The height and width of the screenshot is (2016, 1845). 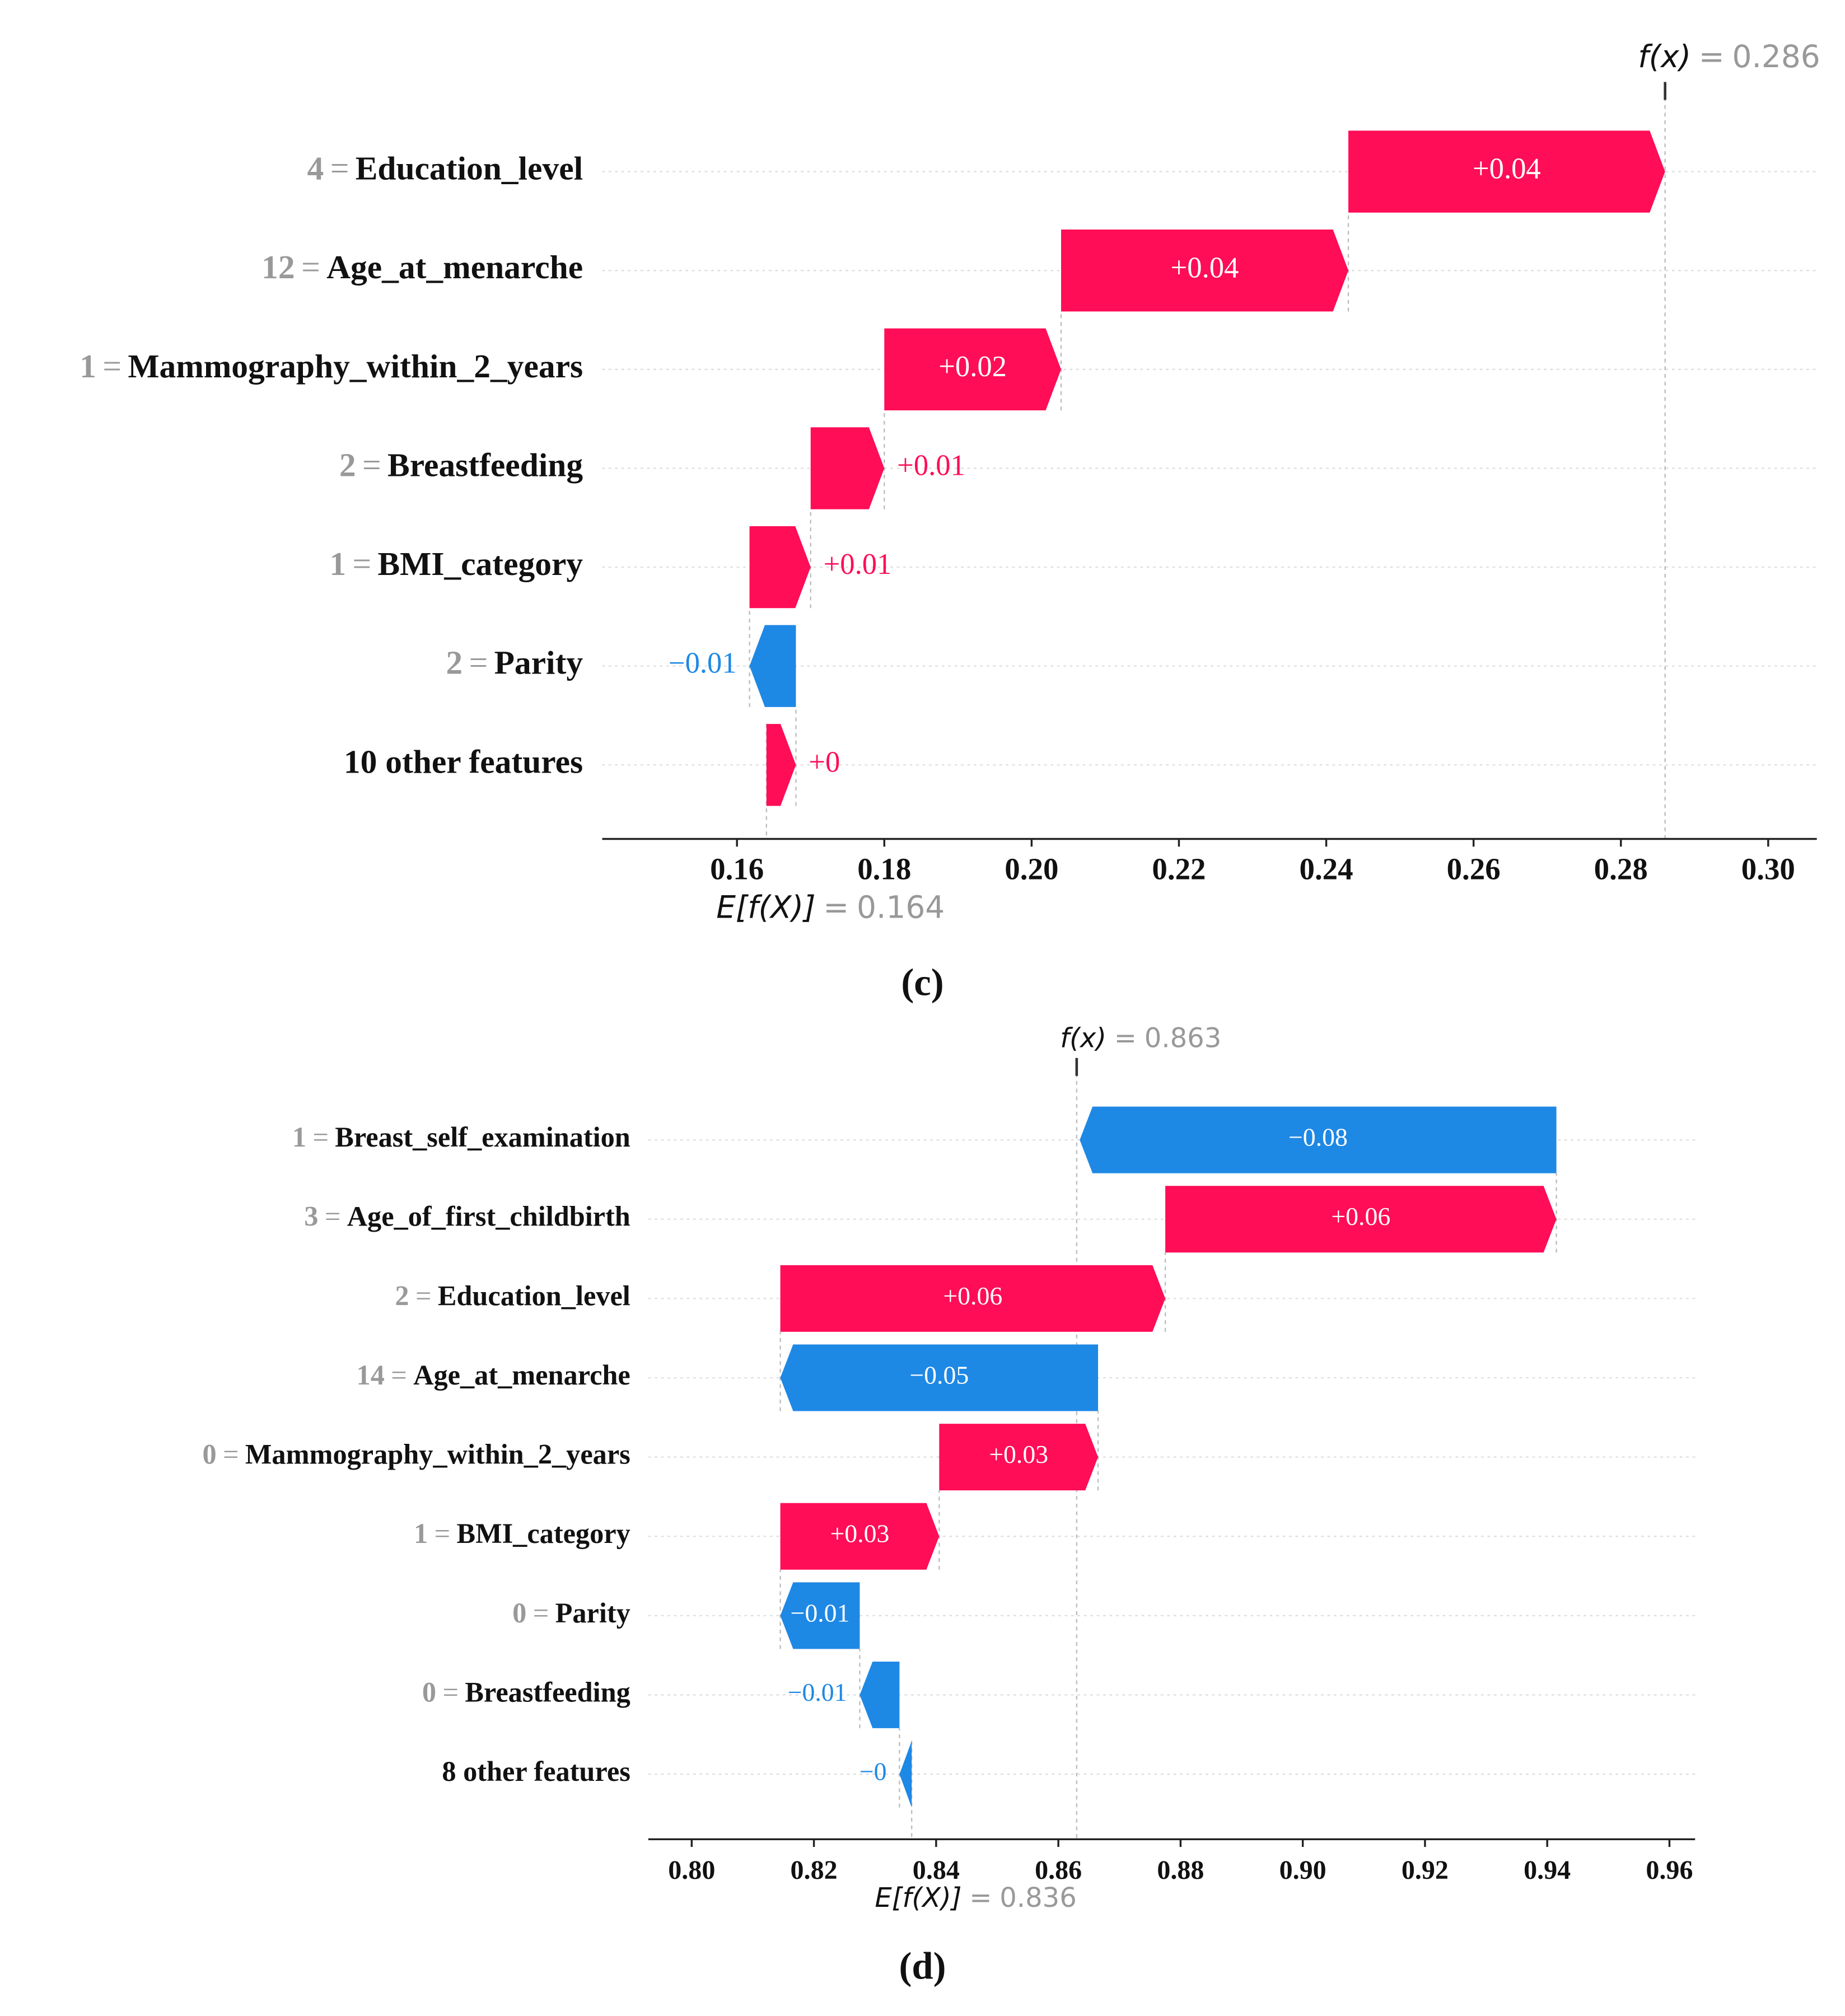 What do you see at coordinates (489, 1216) in the screenshot?
I see `feature-name: Age_of_first_childbirth` at bounding box center [489, 1216].